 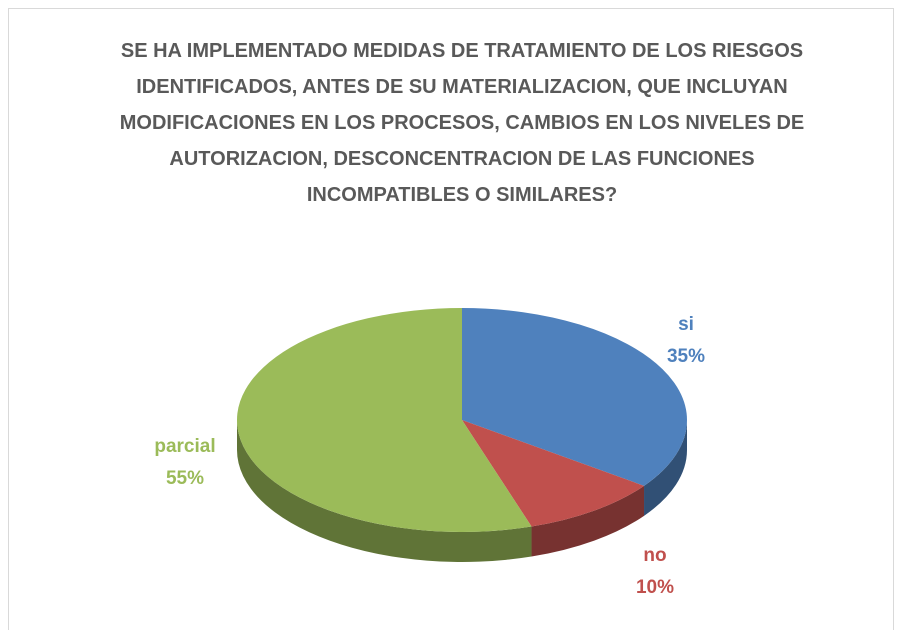 I want to click on data-label-category: parcial, so click(x=184, y=446).